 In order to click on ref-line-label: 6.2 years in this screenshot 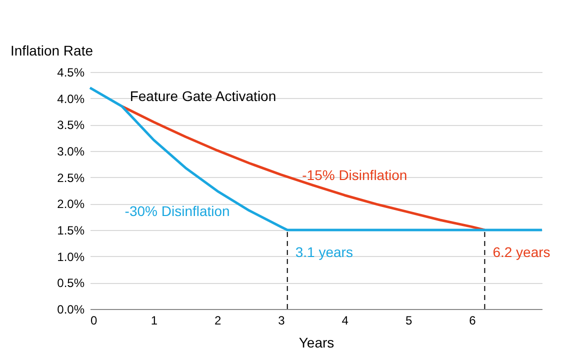, I will do `click(521, 252)`.